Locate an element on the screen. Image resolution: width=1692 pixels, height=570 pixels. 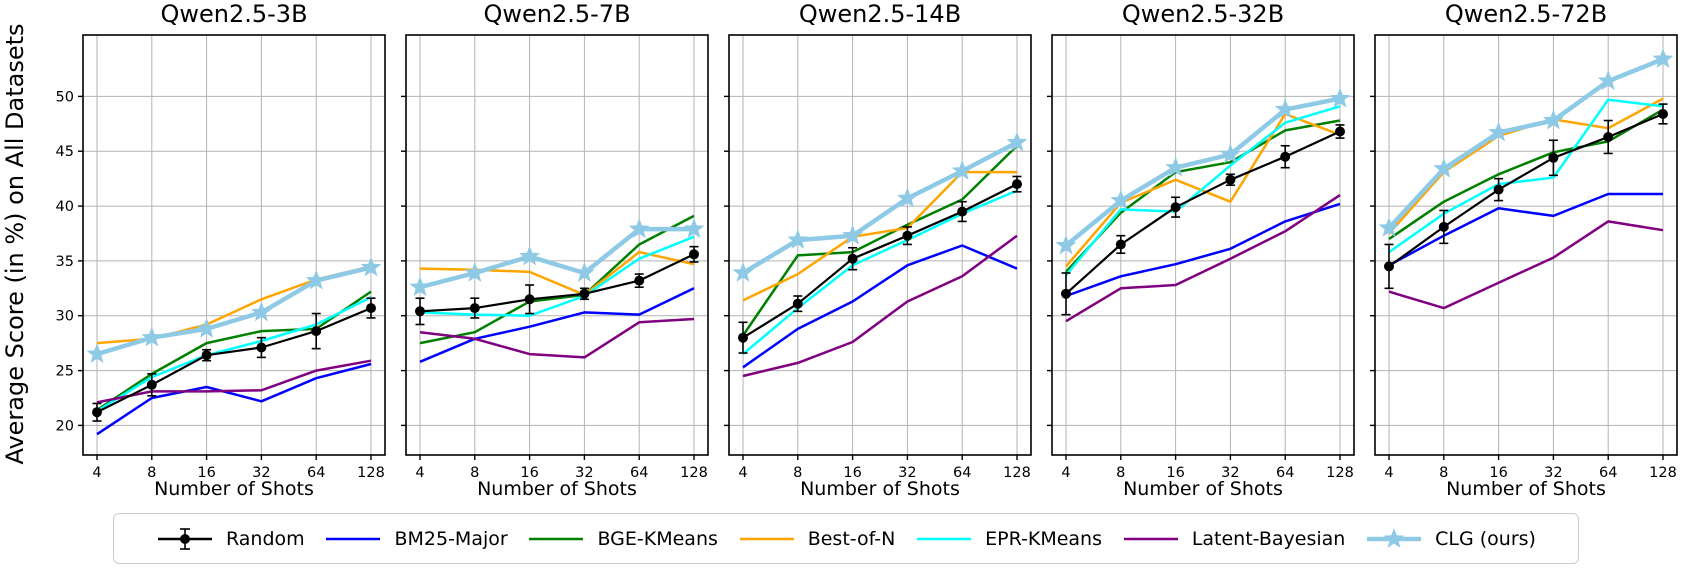
legend-item-random: Random is located at coordinates (230, 539).